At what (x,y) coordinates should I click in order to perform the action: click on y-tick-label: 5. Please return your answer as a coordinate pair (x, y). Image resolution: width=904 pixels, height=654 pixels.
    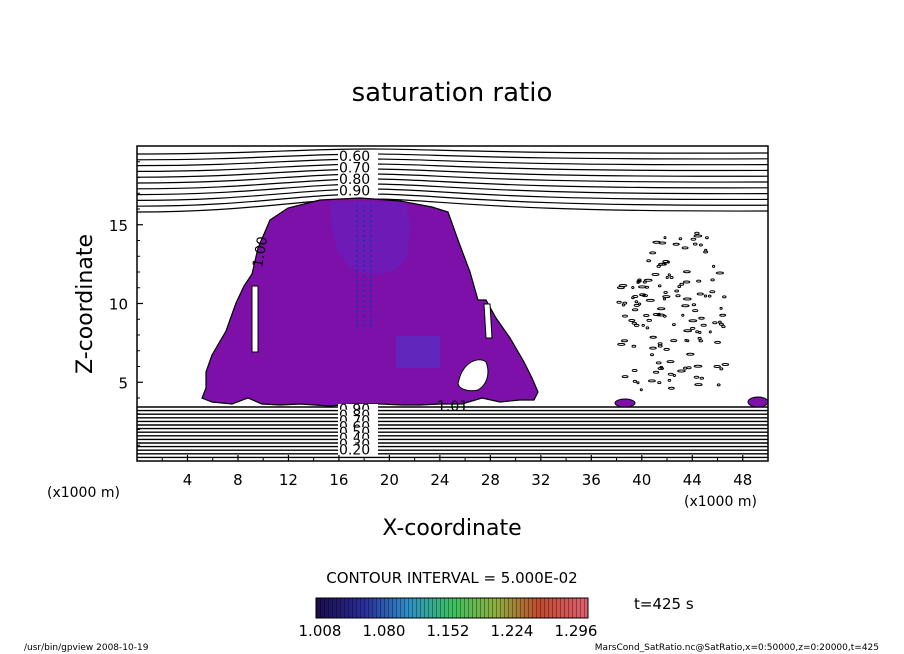
    Looking at the image, I should click on (123, 383).